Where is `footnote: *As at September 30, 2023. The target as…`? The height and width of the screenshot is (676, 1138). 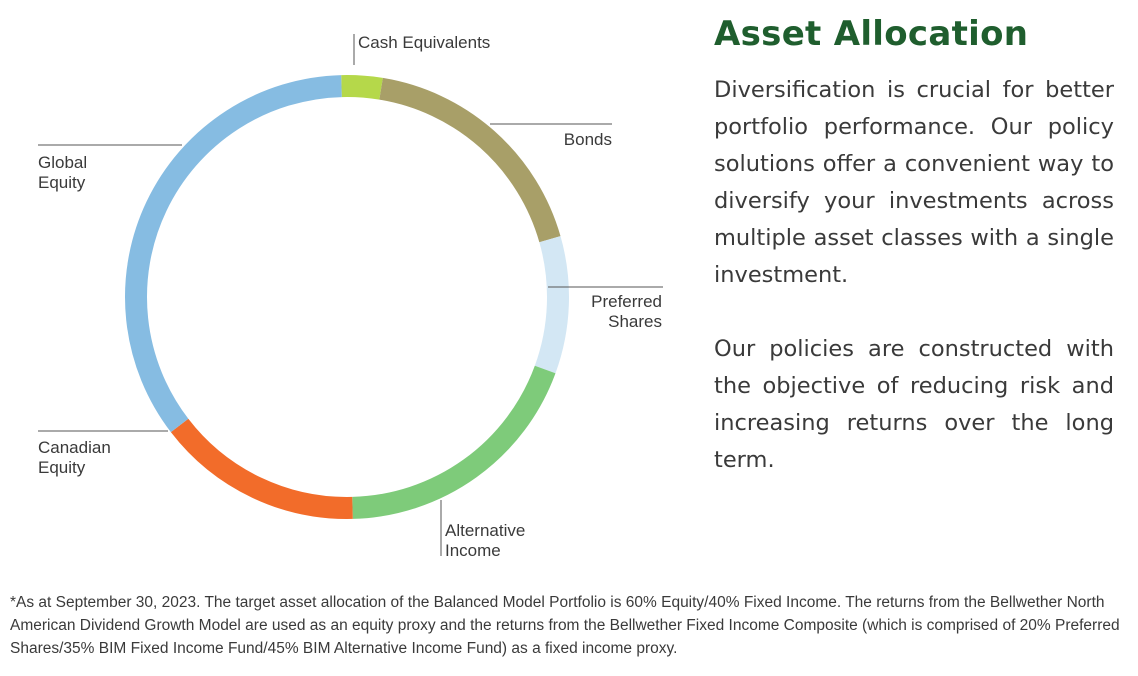
footnote: *As at September 30, 2023. The target as… is located at coordinates (565, 625).